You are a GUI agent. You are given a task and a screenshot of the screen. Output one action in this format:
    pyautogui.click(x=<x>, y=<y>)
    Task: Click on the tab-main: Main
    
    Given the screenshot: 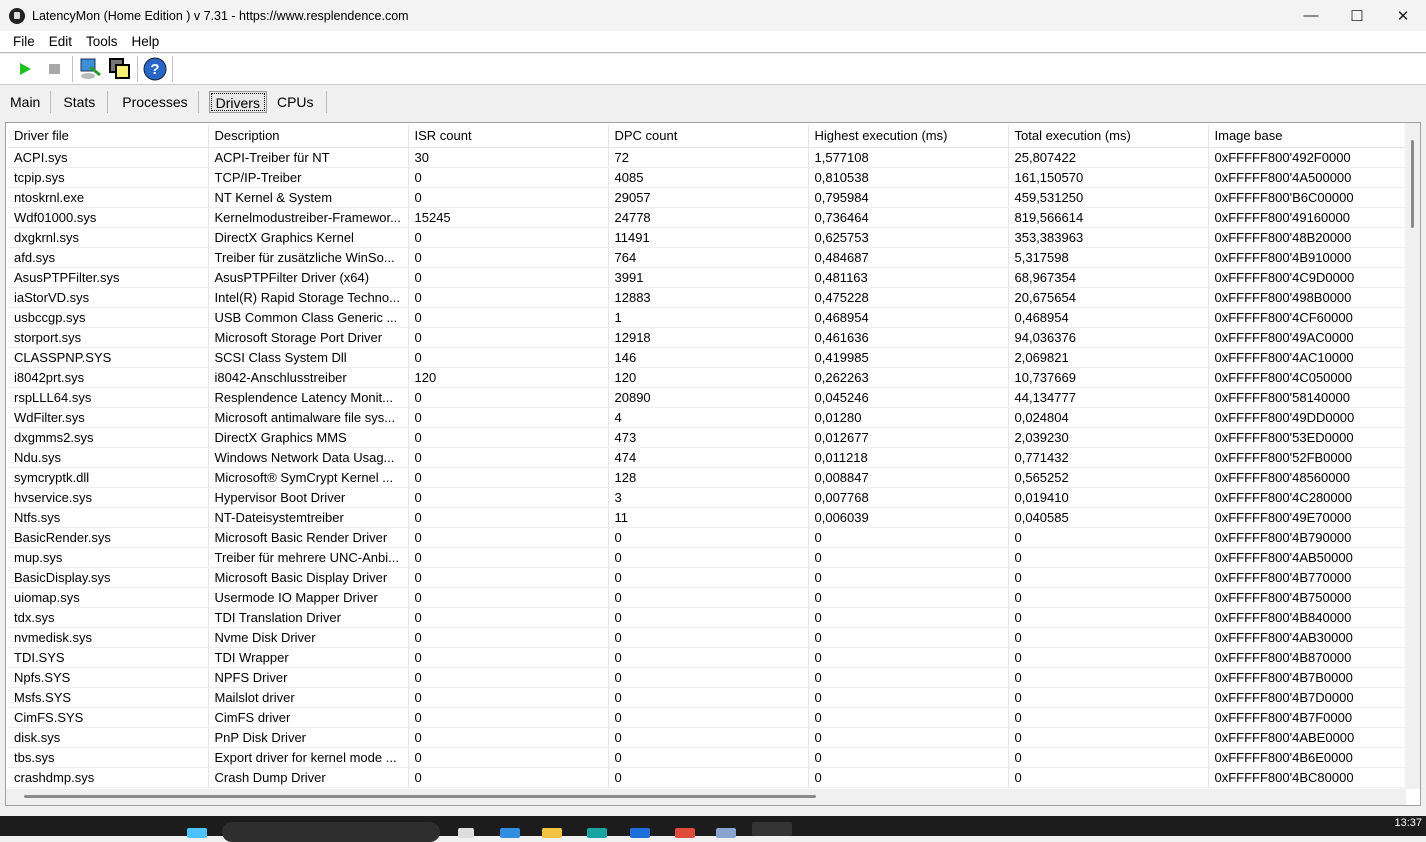 What is the action you would take?
    pyautogui.click(x=26, y=102)
    